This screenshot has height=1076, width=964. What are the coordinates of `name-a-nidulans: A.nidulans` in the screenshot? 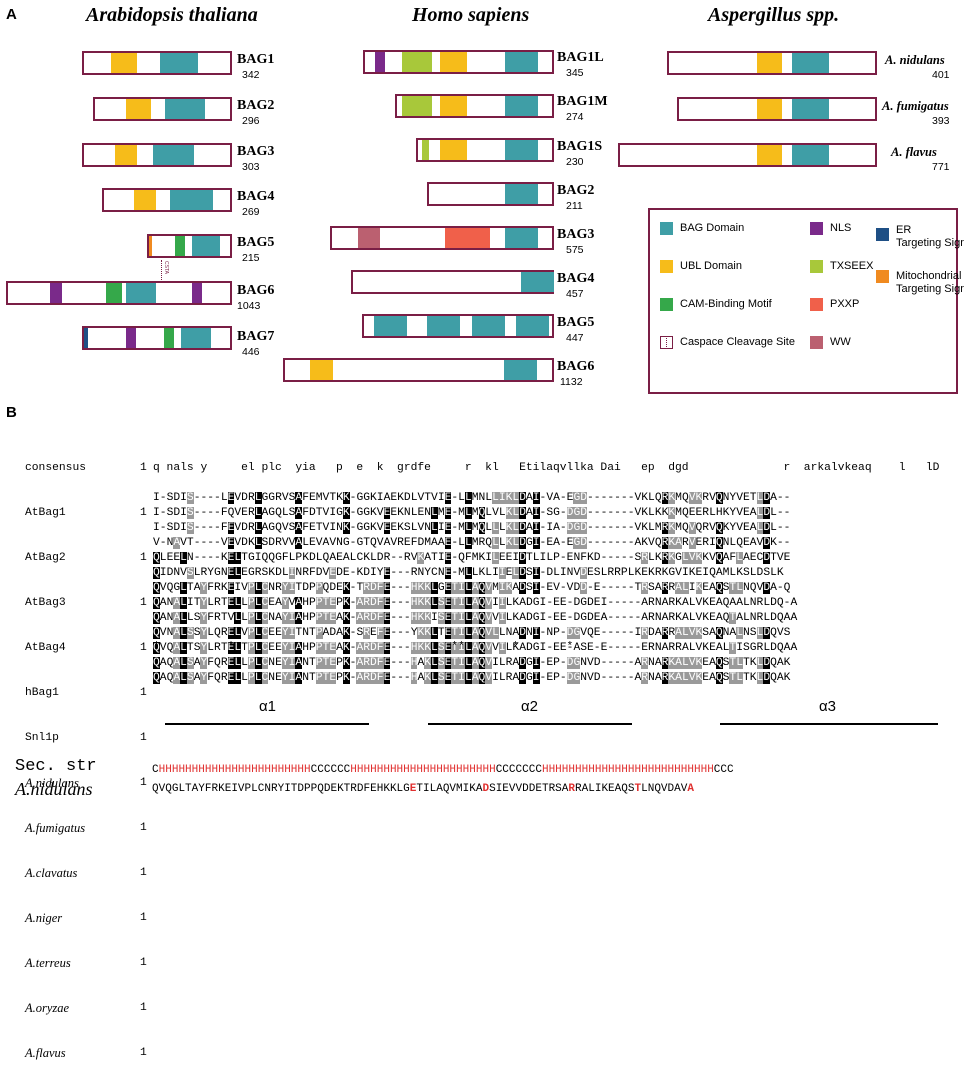 It's located at (52, 783).